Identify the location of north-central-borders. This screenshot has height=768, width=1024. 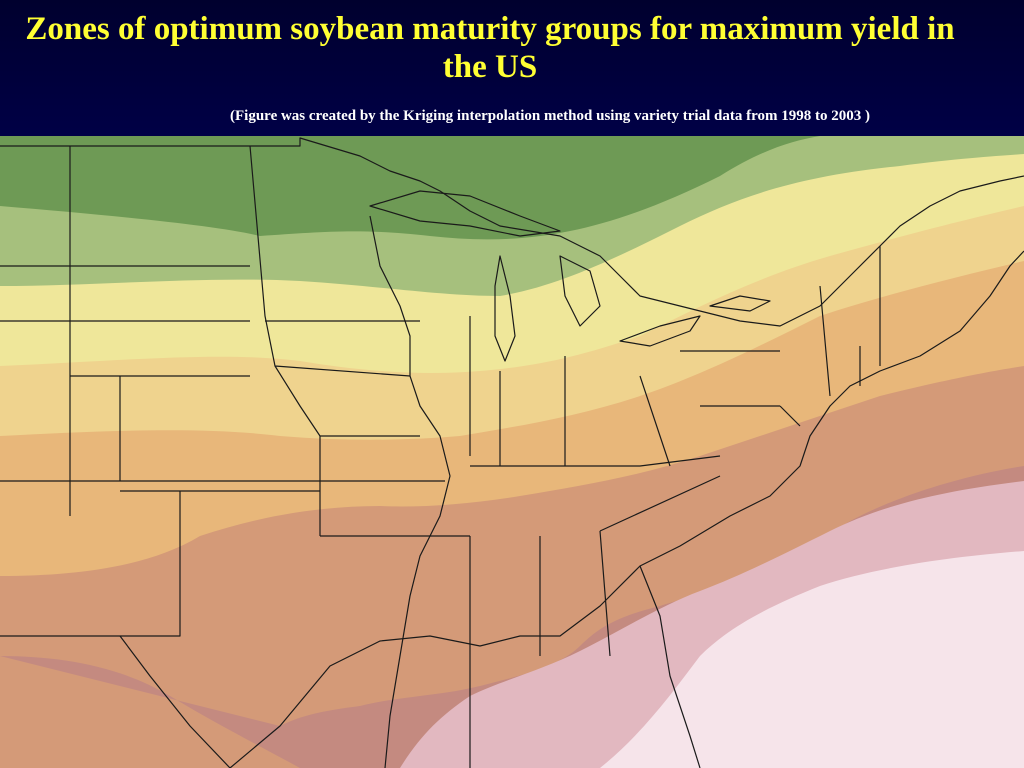
(359, 341).